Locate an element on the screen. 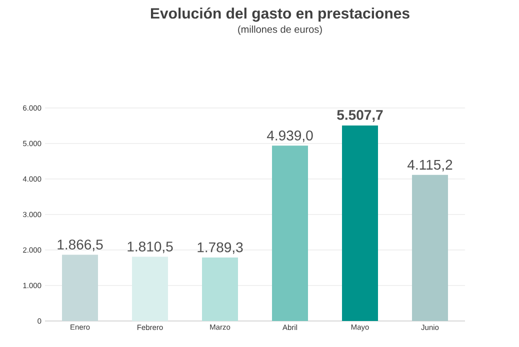  chart-subtitle: (millones de euros) is located at coordinates (280, 30).